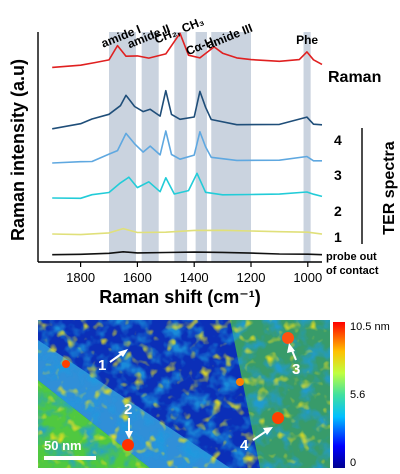 The height and width of the screenshot is (474, 400). Describe the element at coordinates (18, 150) in the screenshot. I see `y-axis-label: Raman intensity (a.u)` at that location.